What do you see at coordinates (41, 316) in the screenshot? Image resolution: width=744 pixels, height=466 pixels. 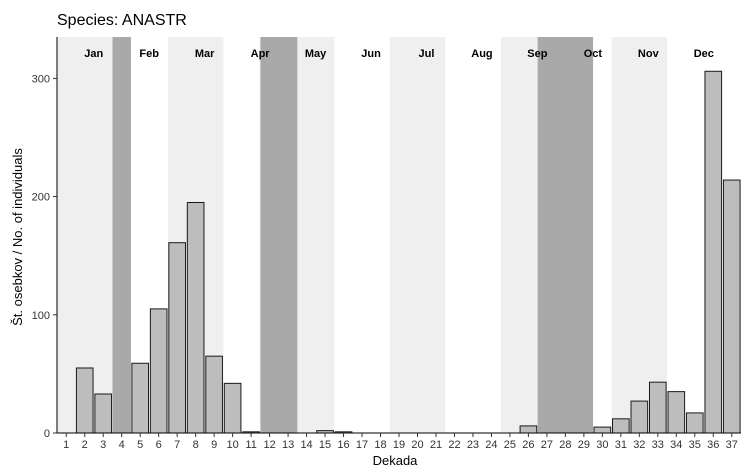 I see `y-tick-label-100: 100` at bounding box center [41, 316].